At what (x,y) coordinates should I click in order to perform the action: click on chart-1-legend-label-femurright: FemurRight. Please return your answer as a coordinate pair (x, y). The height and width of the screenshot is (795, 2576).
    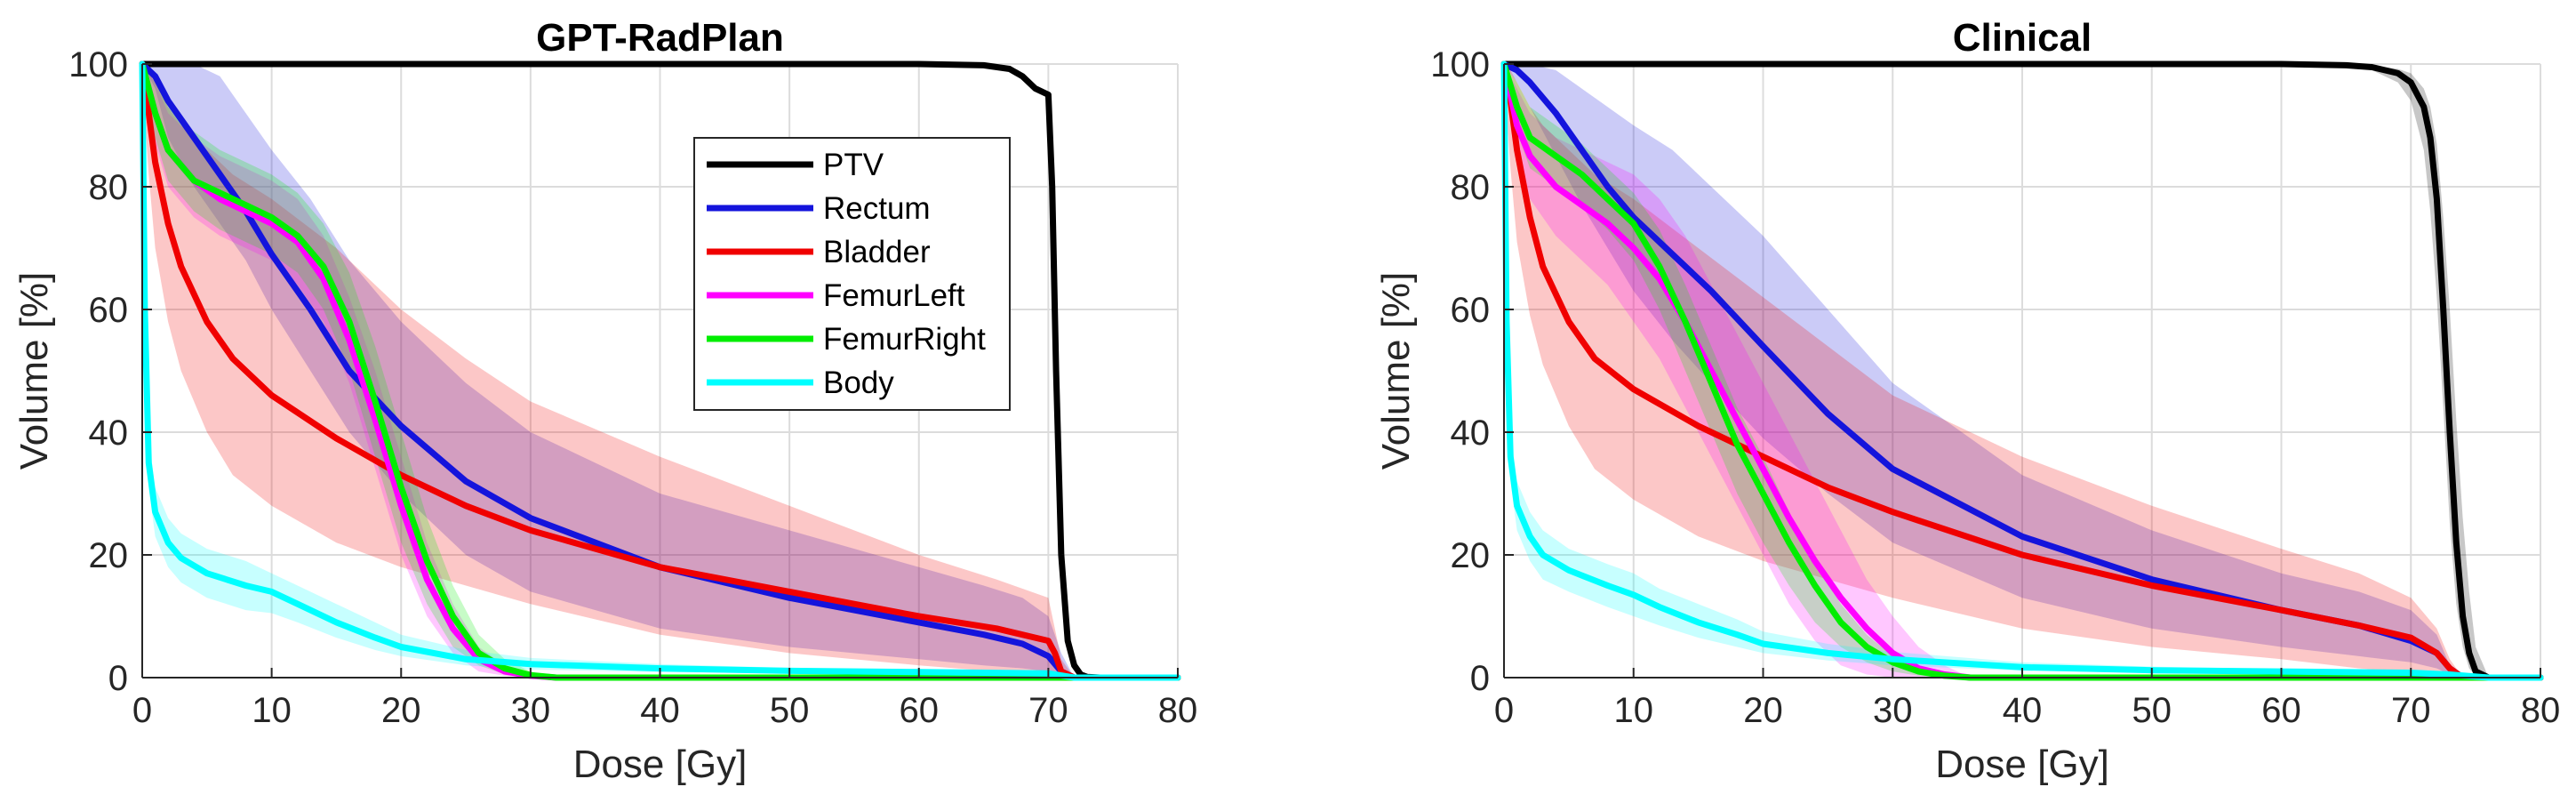
    Looking at the image, I should click on (904, 339).